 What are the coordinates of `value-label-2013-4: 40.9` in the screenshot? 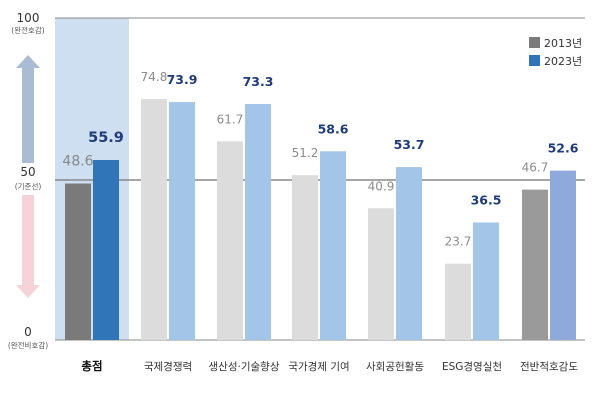 It's located at (381, 186).